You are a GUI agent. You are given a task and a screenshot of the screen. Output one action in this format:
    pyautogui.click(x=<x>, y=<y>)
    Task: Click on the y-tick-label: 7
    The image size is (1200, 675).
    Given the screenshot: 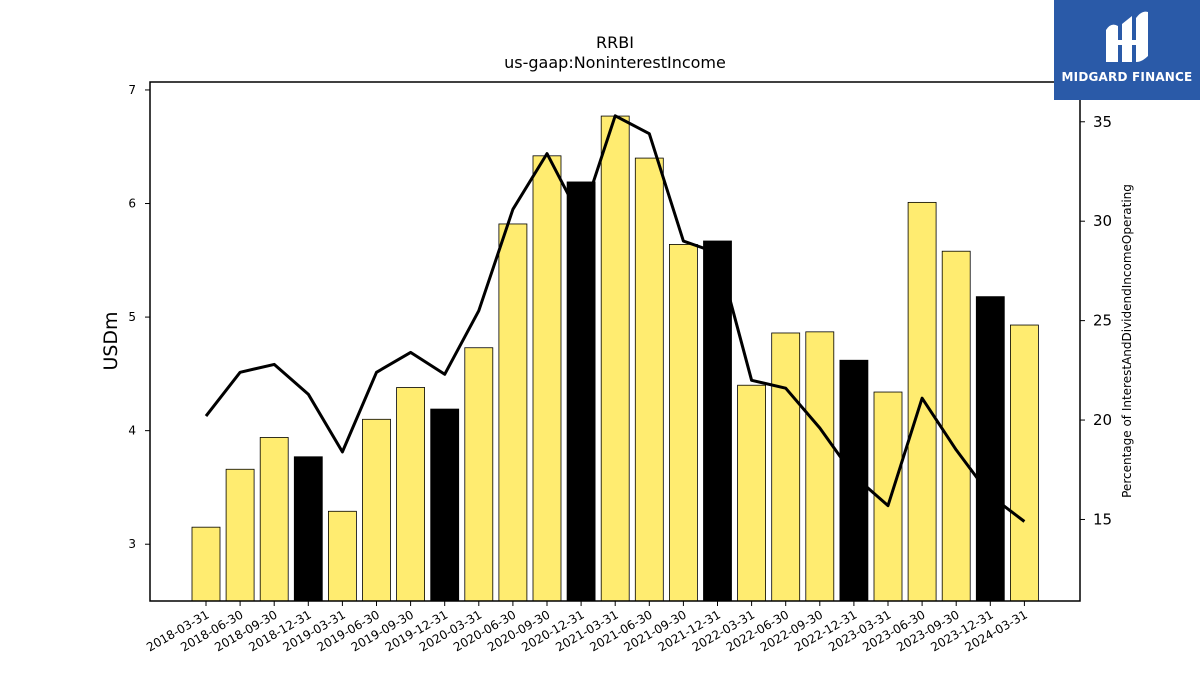 What is the action you would take?
    pyautogui.click(x=132, y=90)
    